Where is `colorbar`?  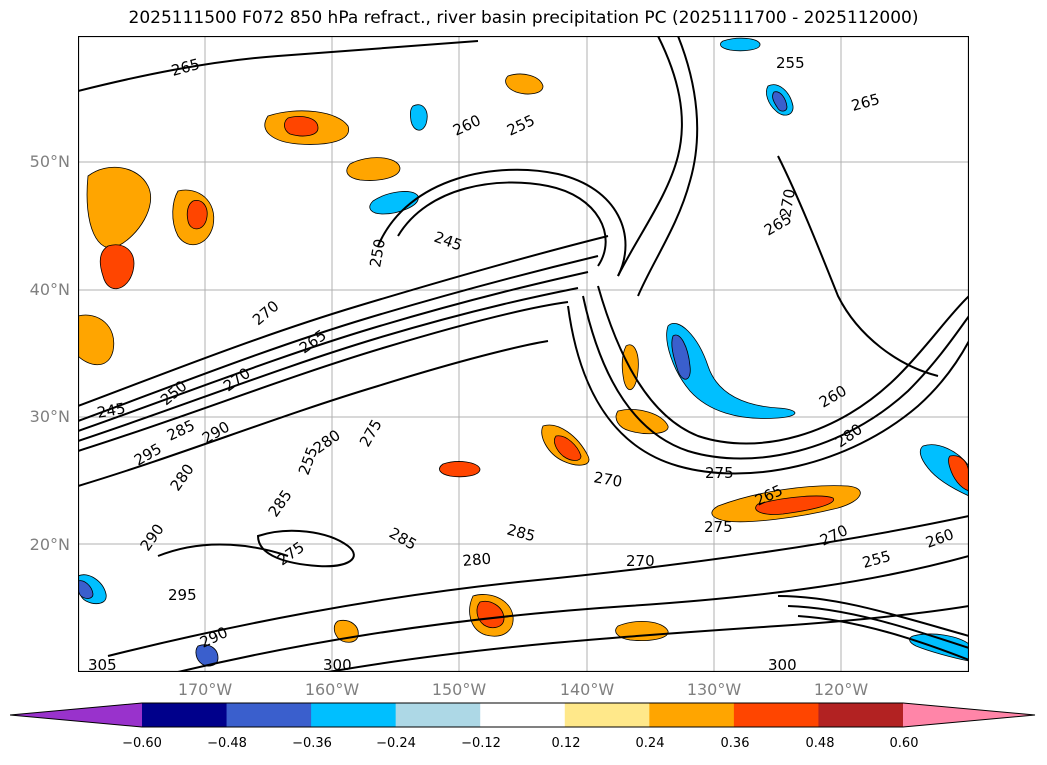 colorbar is located at coordinates (523, 715).